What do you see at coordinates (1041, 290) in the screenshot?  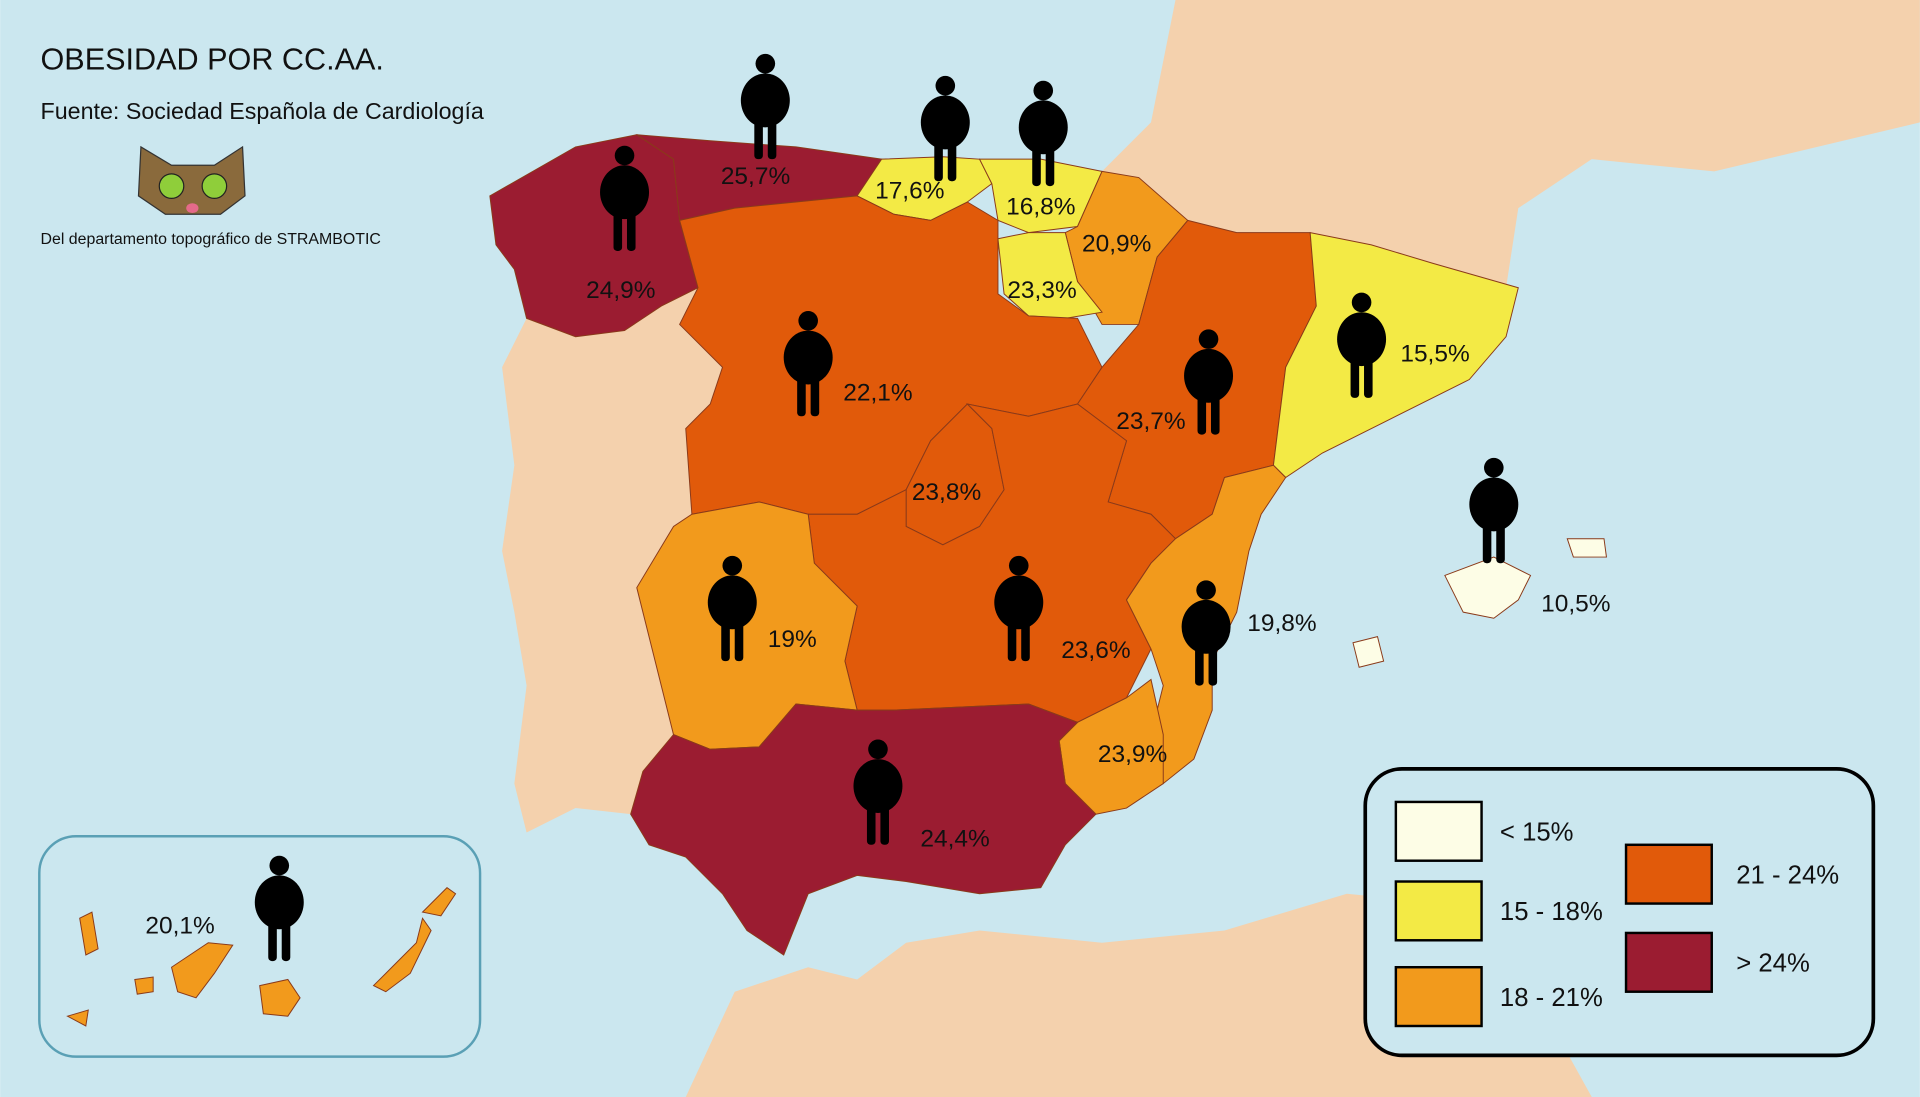 I see `region-label: 23,3%` at bounding box center [1041, 290].